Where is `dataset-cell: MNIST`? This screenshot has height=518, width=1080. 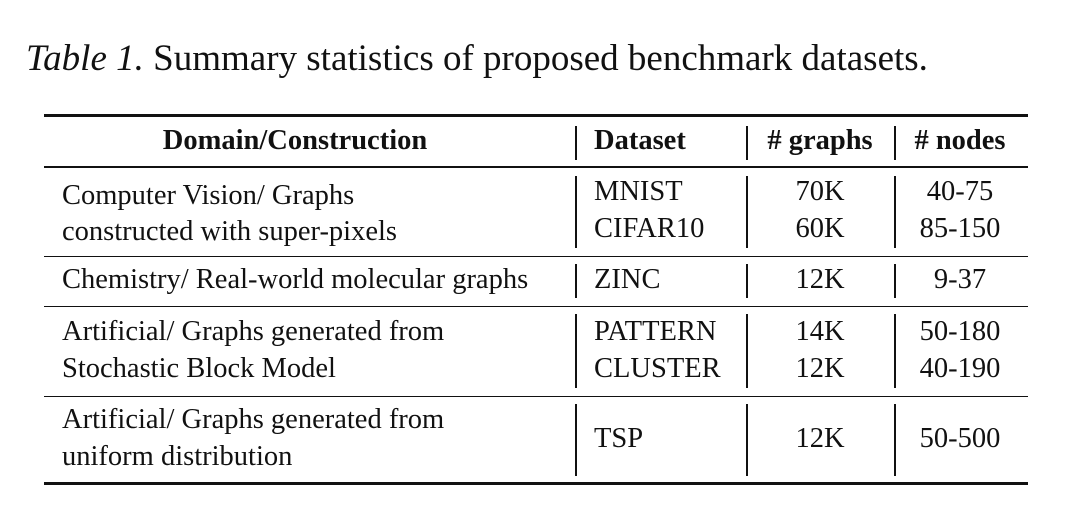 dataset-cell: MNIST is located at coordinates (638, 191).